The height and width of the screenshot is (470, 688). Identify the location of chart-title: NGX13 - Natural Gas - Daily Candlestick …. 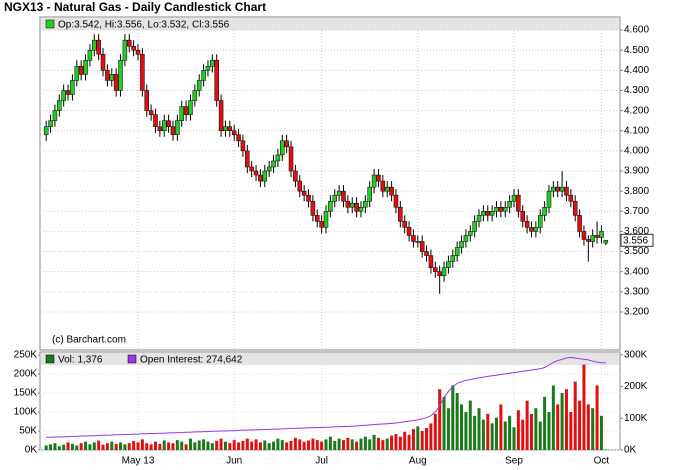
(135, 7).